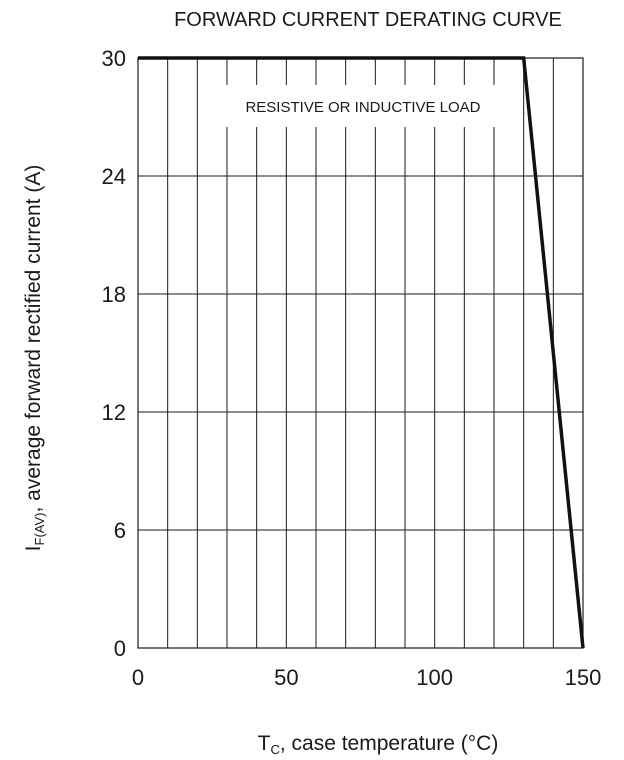  Describe the element at coordinates (114, 294) in the screenshot. I see `y-tick-label: 18` at that location.